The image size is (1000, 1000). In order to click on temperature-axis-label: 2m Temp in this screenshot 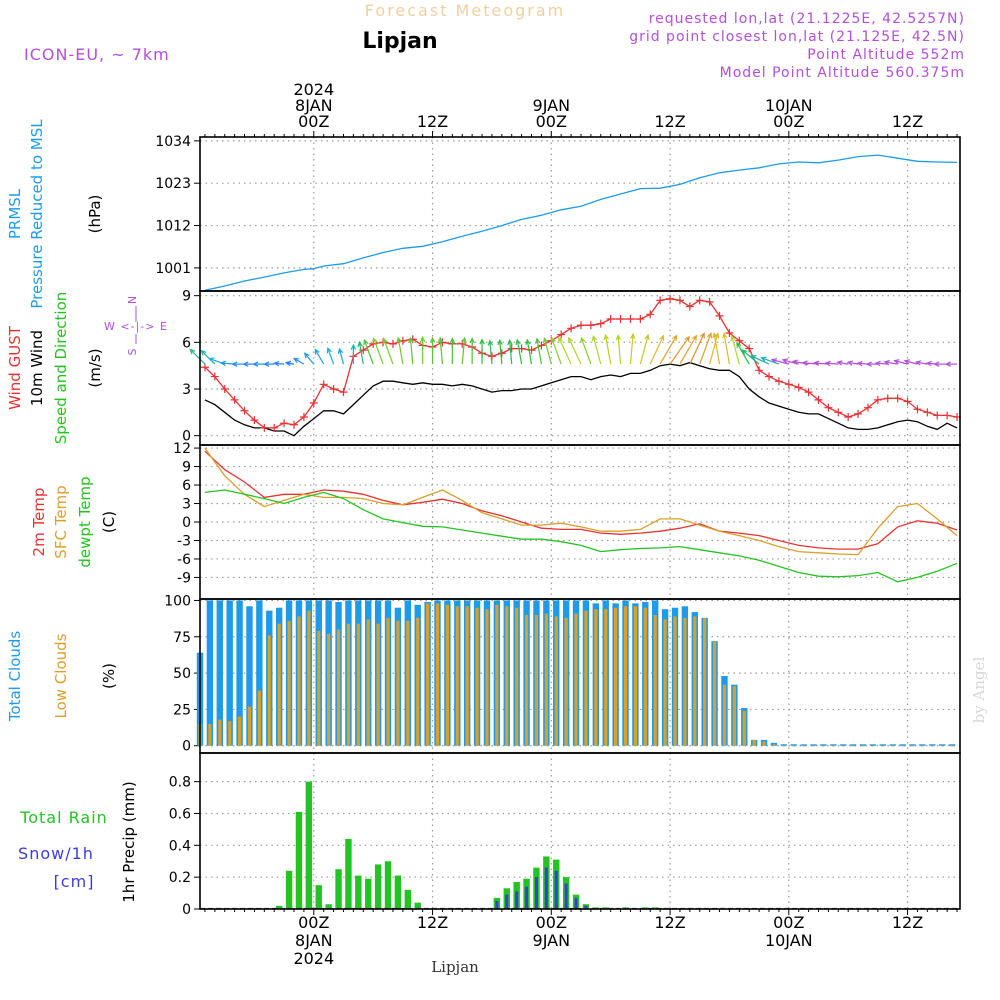, I will do `click(39, 522)`.